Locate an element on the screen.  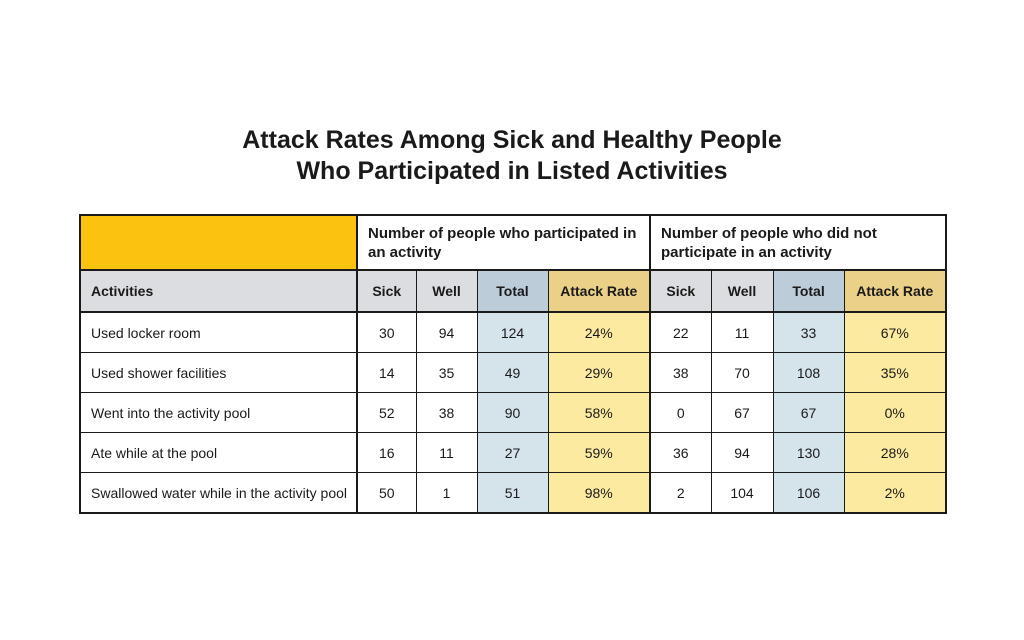
activity-label: Used shower facilities is located at coordinates (218, 372).